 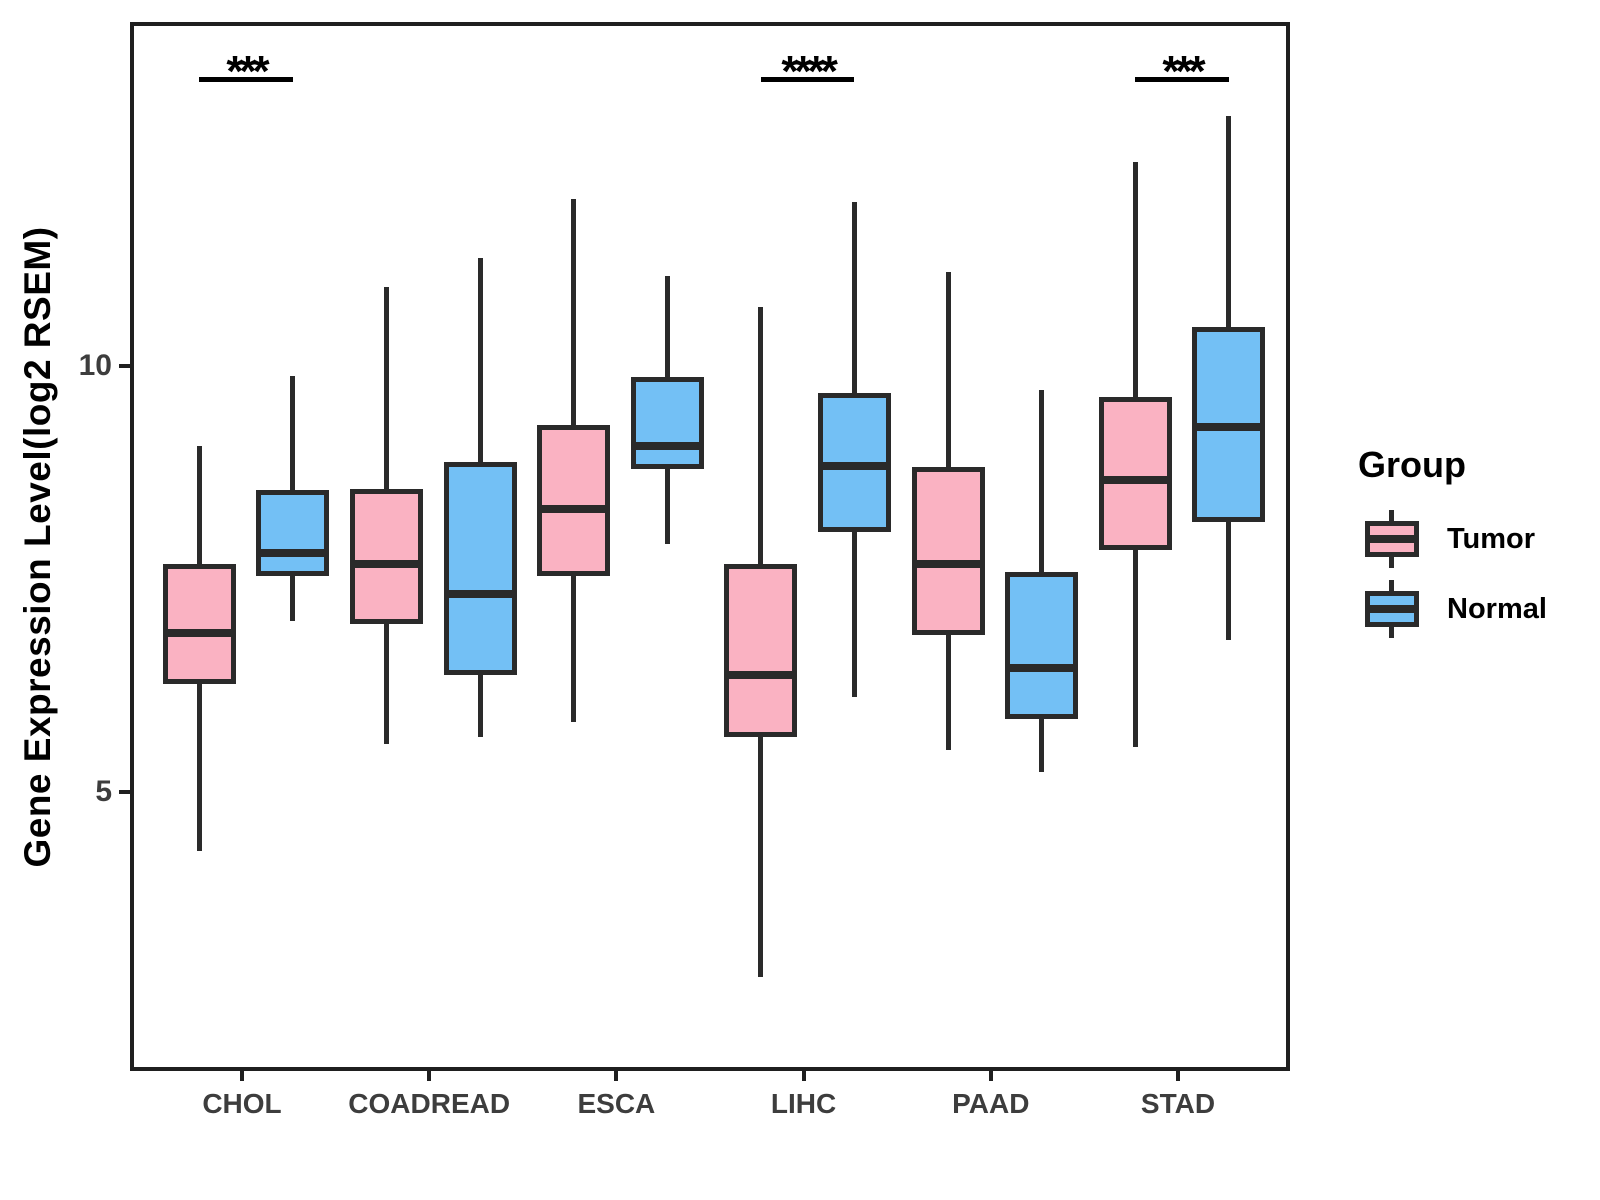 What do you see at coordinates (1178, 1103) in the screenshot?
I see `x-axis-label-STAD: STAD` at bounding box center [1178, 1103].